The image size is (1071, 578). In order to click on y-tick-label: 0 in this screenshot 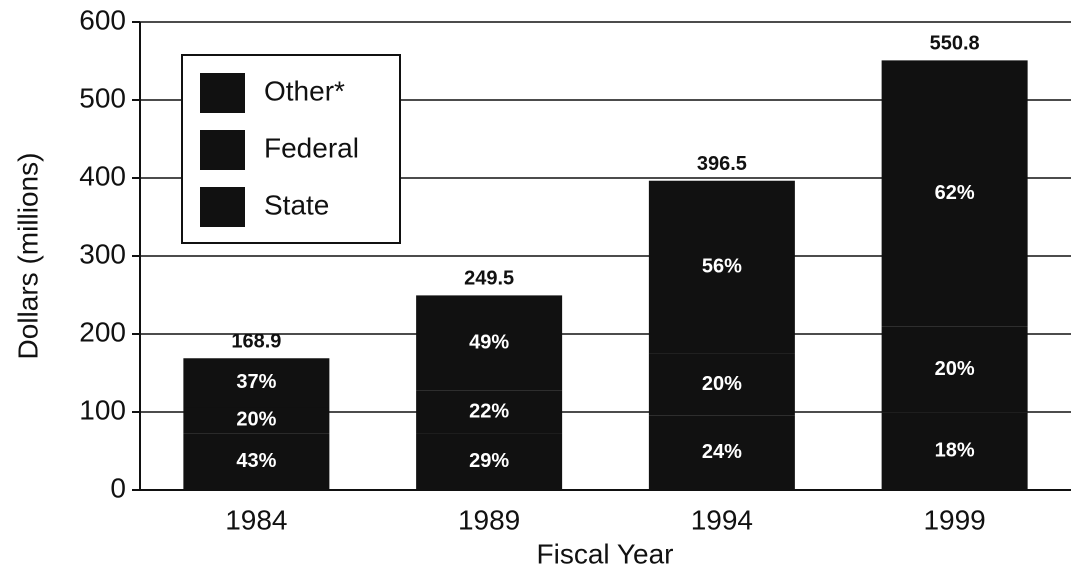, I will do `click(118, 487)`.